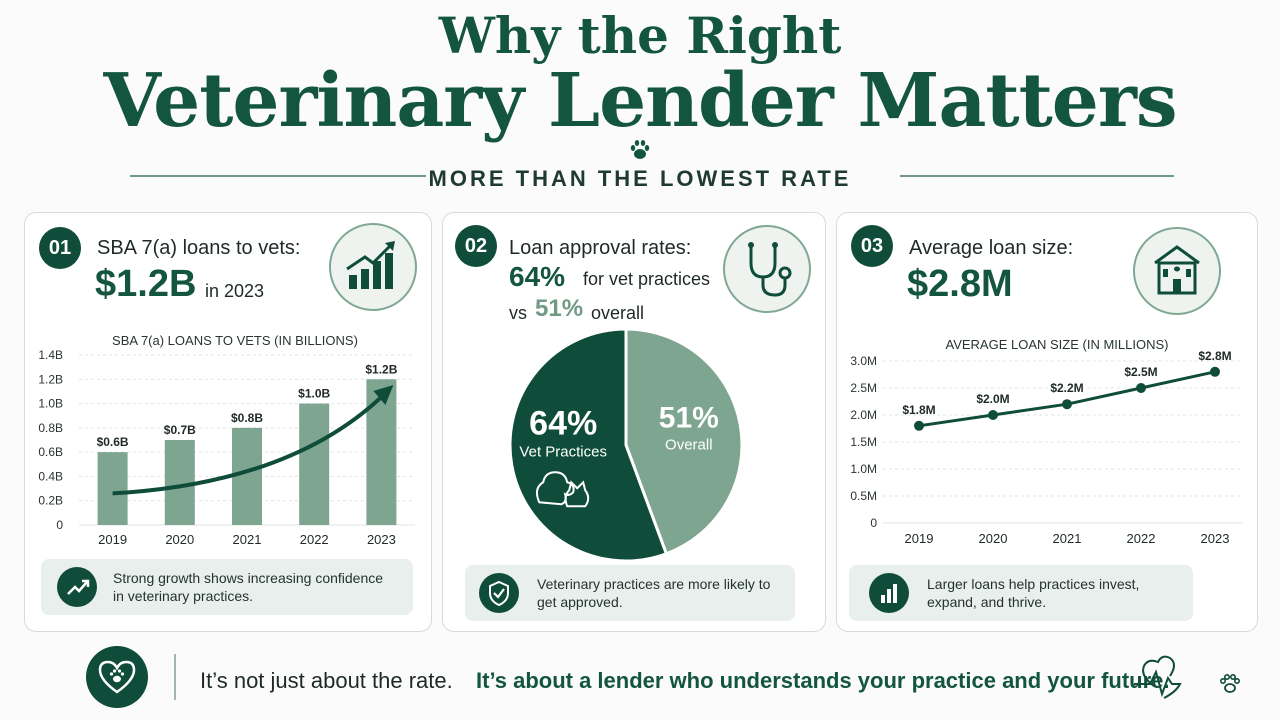 The width and height of the screenshot is (1280, 720). What do you see at coordinates (991, 248) in the screenshot?
I see `card-heading: Average loan size:` at bounding box center [991, 248].